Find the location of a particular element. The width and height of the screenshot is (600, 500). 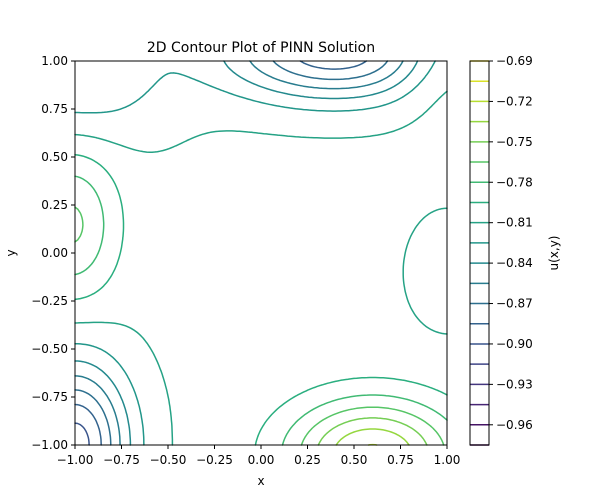

colorbar-tick-label: −0.90 is located at coordinates (514, 344).